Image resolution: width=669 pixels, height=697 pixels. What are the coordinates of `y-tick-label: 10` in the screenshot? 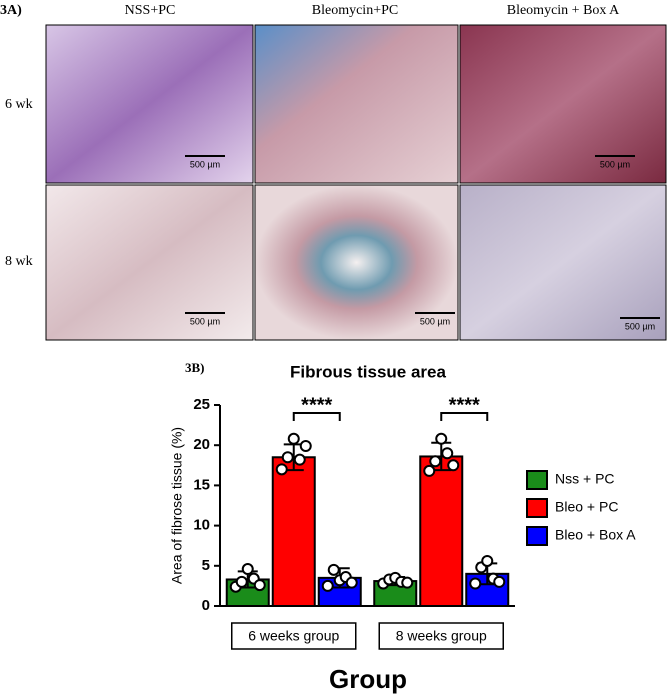 It's located at (201, 525).